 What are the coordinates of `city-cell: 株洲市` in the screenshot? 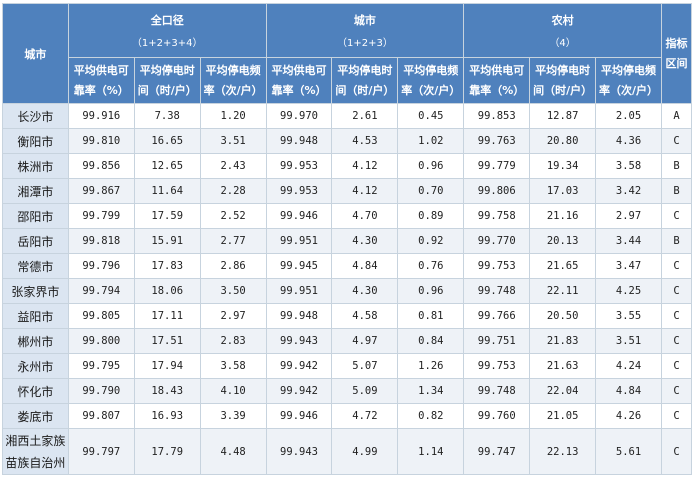 It's located at (35, 166).